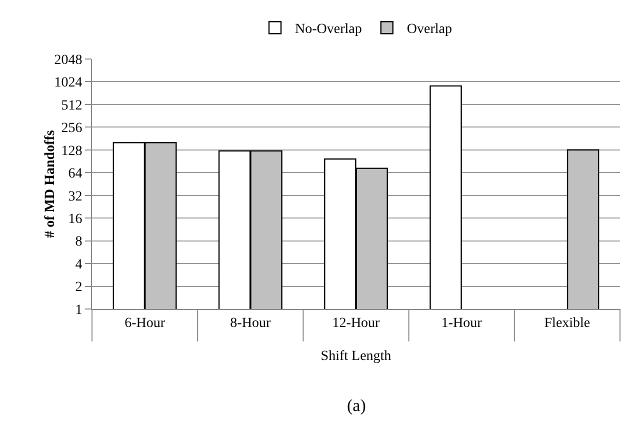 This screenshot has width=640, height=434. I want to click on text: (a), so click(356, 405).